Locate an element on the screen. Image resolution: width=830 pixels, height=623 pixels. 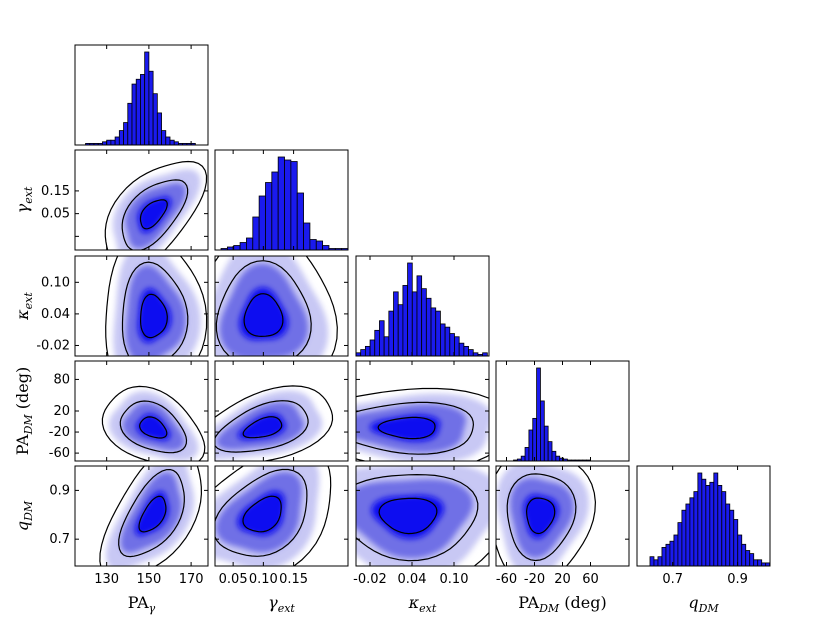
x-tick-label: 0.7 is located at coordinates (672, 579).